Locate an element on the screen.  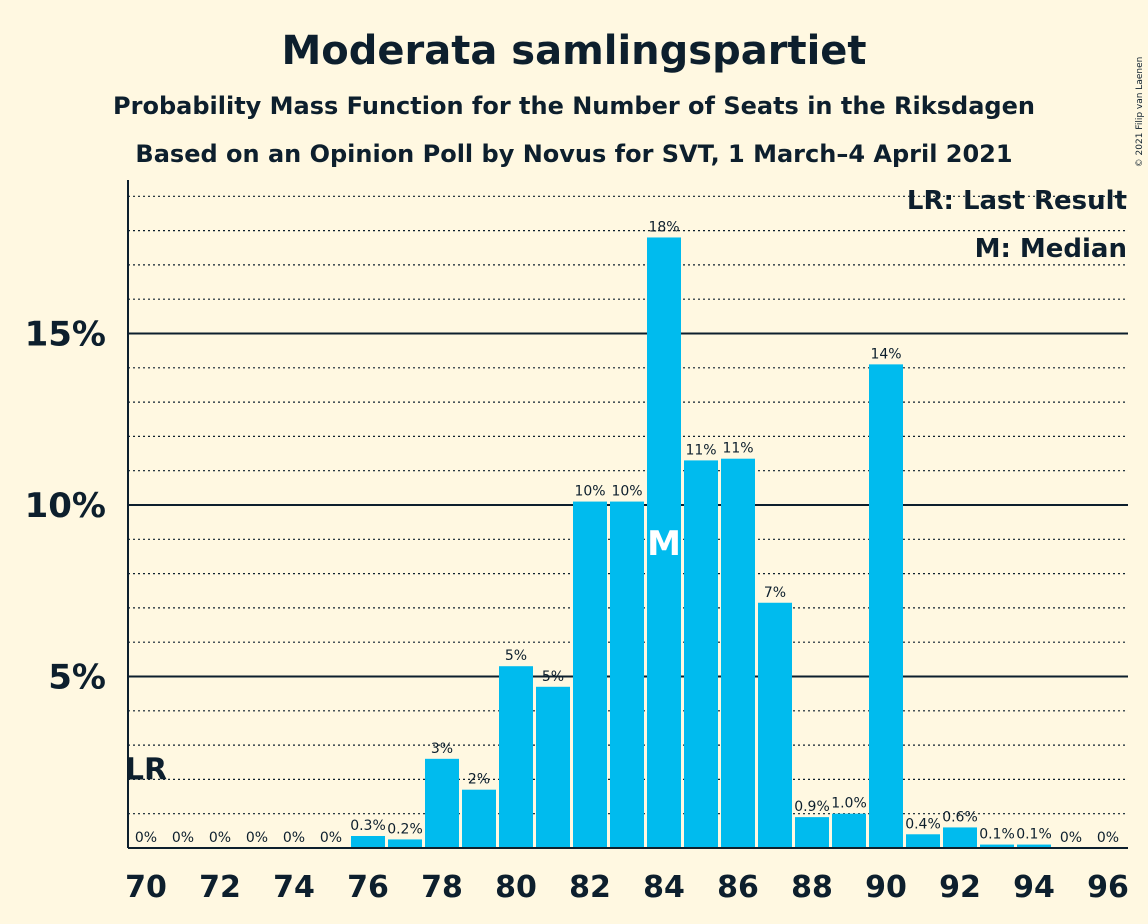
bar-label-89: 1.0% is located at coordinates (849, 804).